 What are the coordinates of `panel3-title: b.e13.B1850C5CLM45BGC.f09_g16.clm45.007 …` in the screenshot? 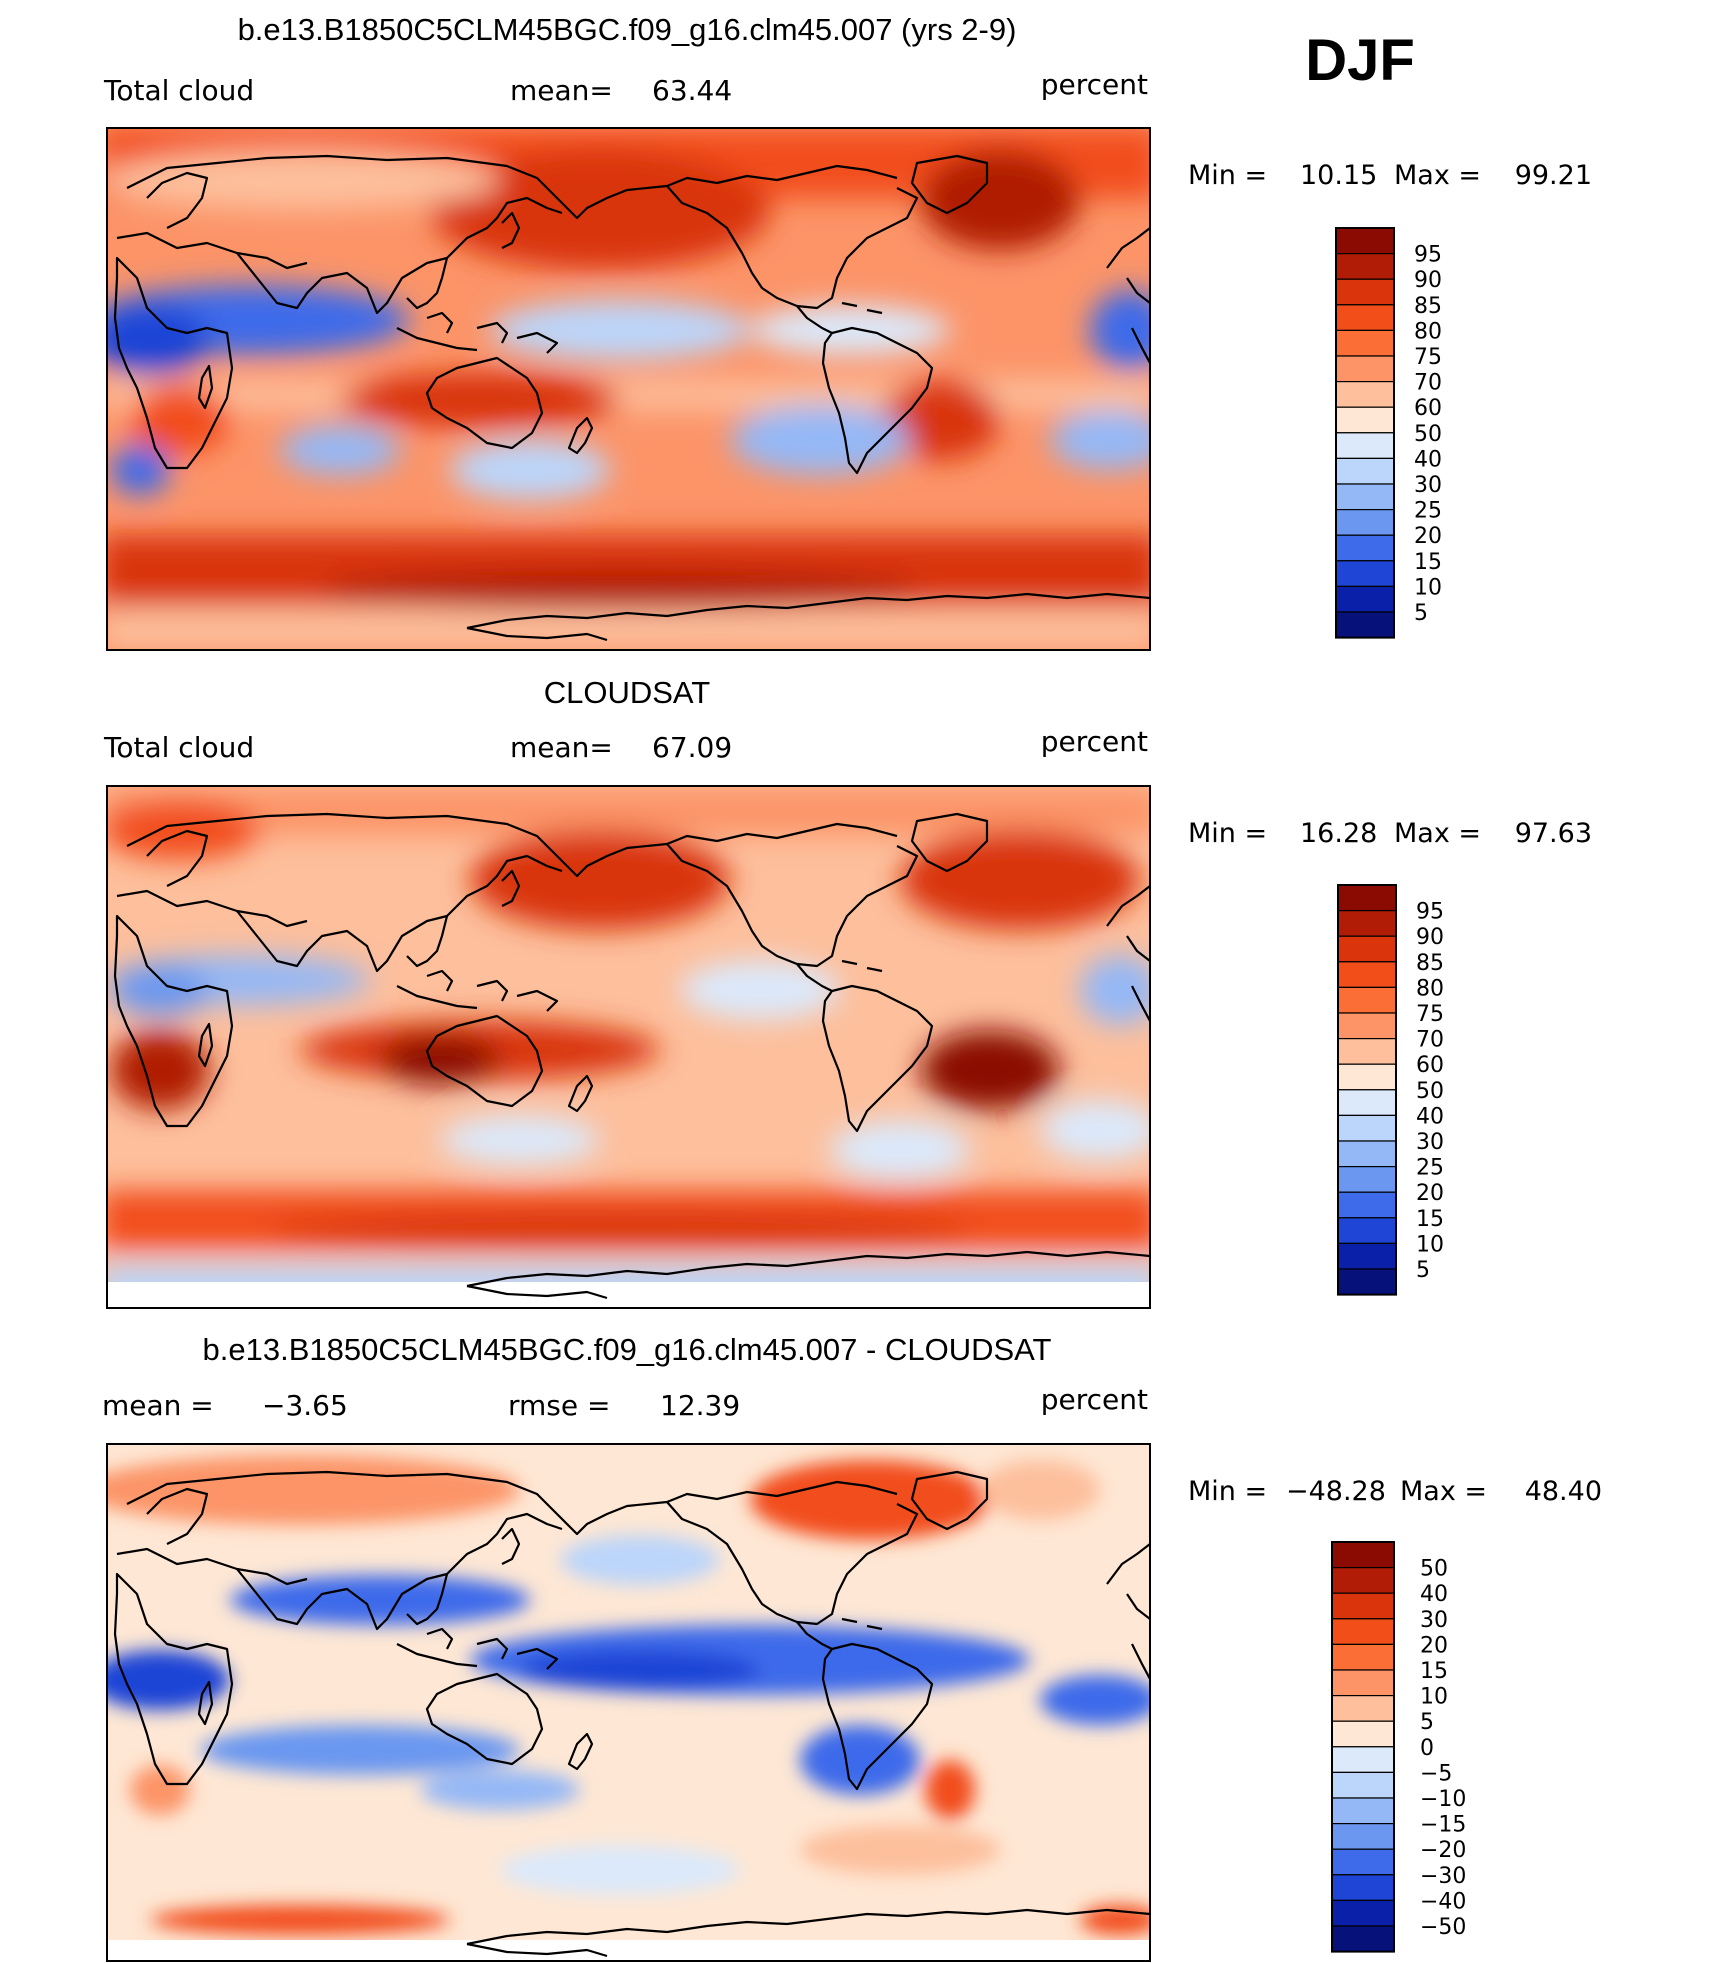 It's located at (627, 1349).